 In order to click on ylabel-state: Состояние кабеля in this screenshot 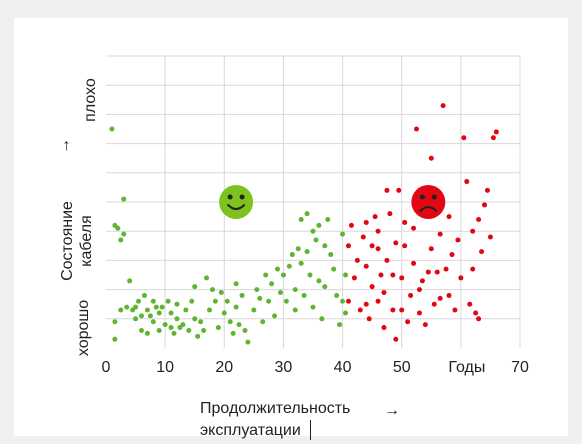, I will do `click(78, 241)`.